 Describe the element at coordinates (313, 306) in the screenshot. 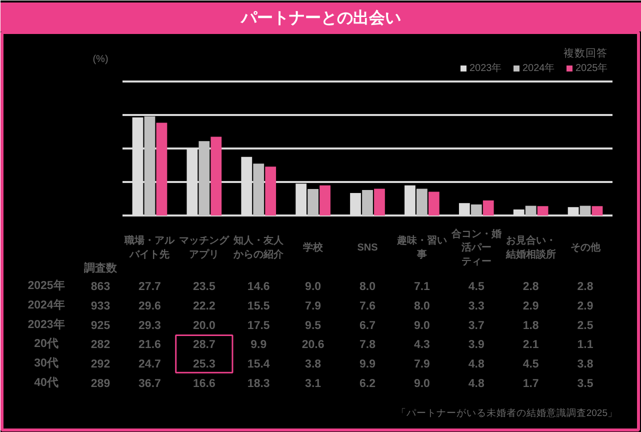

I see `data-label: 7.9` at that location.